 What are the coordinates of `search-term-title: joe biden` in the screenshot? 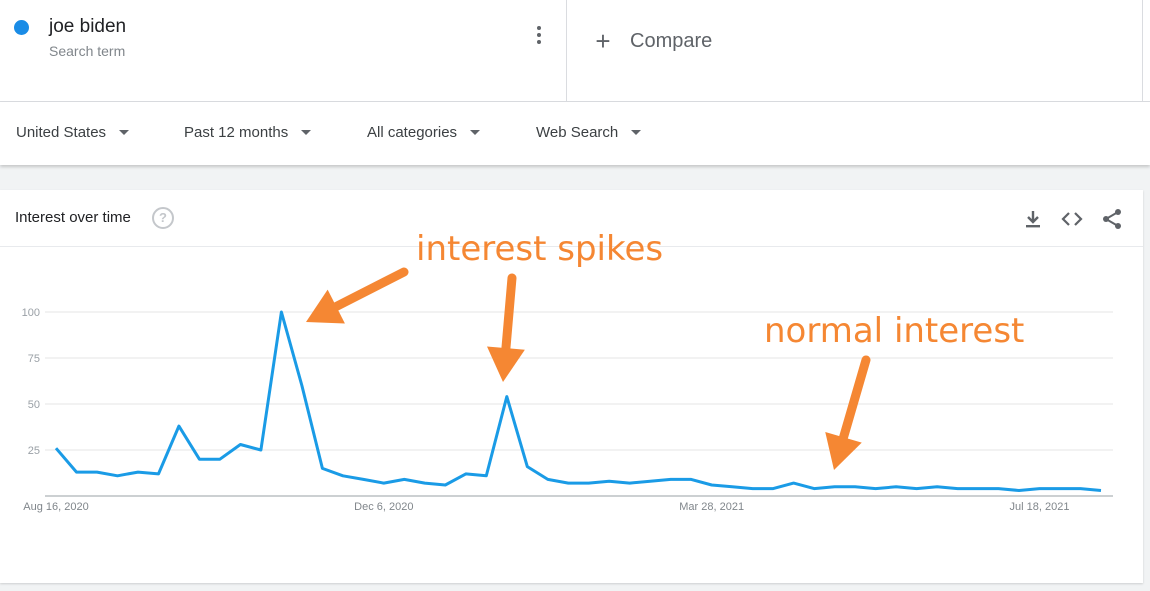 It's located at (88, 26).